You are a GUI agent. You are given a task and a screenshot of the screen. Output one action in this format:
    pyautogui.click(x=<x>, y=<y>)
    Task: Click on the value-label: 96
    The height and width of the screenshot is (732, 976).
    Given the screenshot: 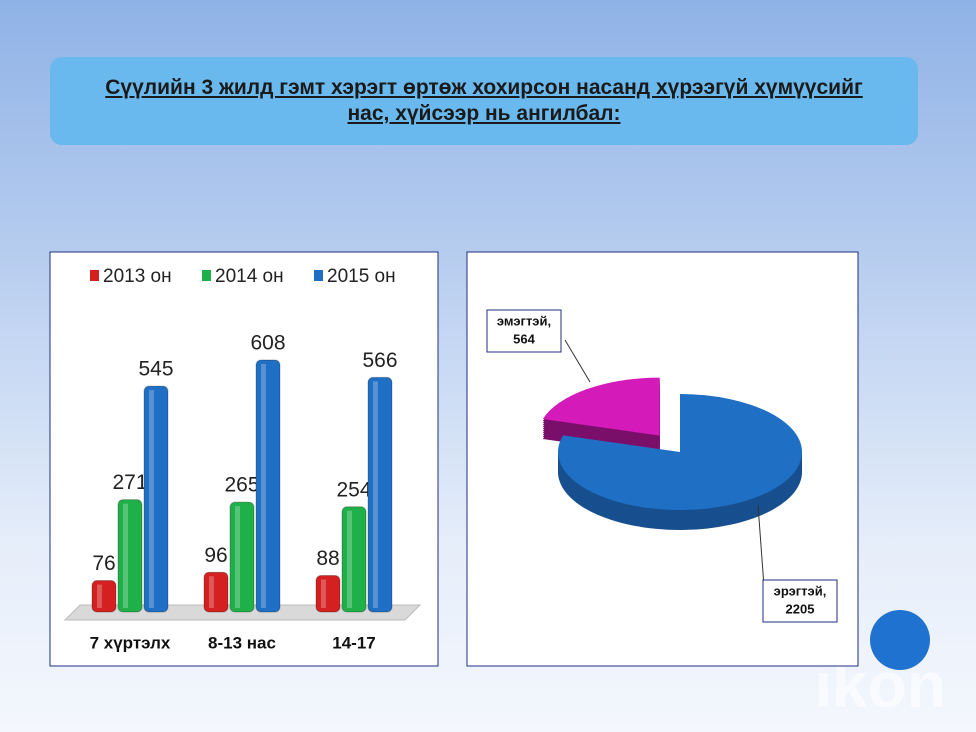 What is the action you would take?
    pyautogui.click(x=215, y=555)
    